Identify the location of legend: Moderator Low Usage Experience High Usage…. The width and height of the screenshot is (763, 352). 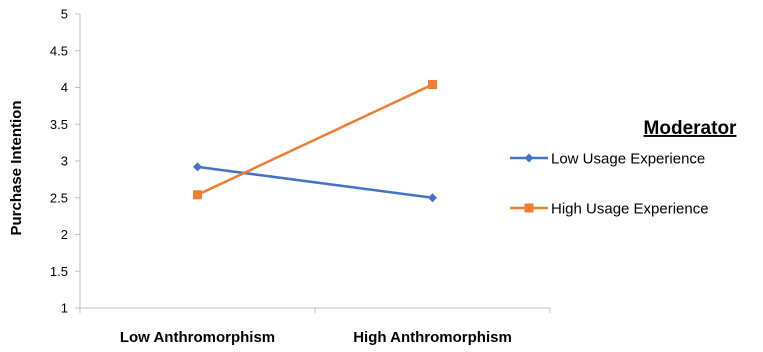
(623, 168).